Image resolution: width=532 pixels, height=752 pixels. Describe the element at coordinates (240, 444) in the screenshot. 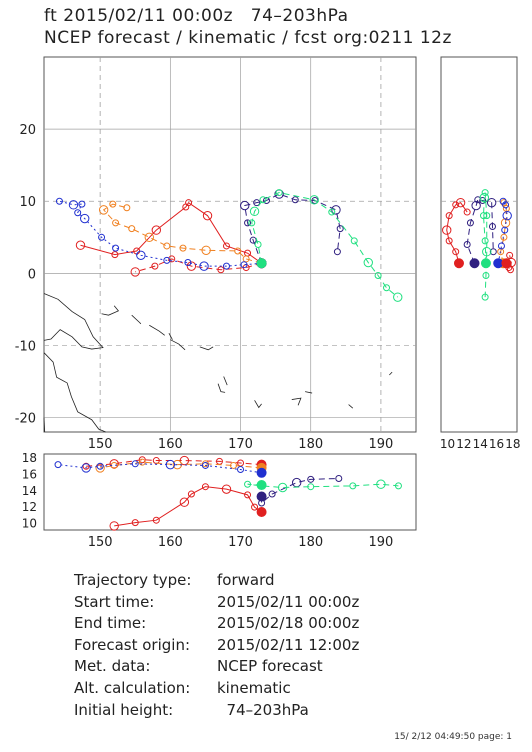

I see `map-xtick-label: 170` at that location.